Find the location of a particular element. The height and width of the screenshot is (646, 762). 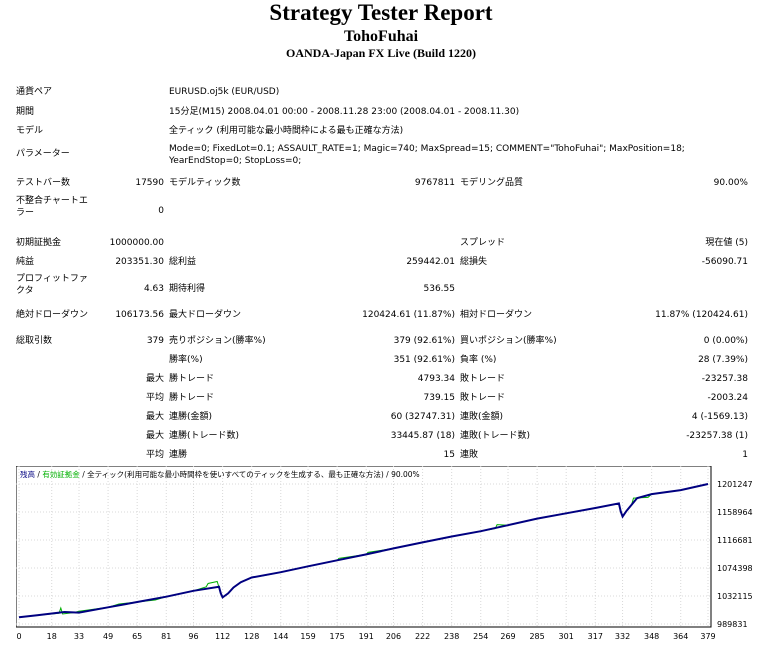

avg-consec-wins-value: 15 is located at coordinates (449, 455).